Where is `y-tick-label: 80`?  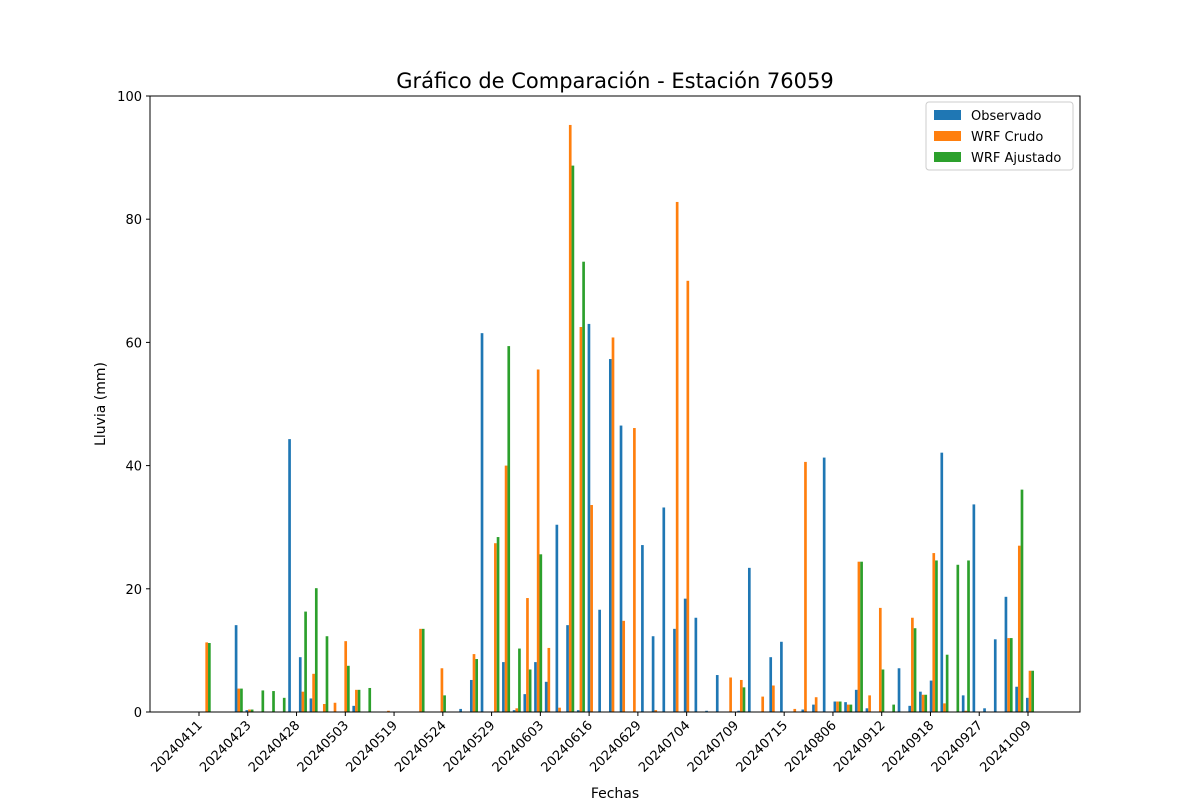 y-tick-label: 80 is located at coordinates (133, 220).